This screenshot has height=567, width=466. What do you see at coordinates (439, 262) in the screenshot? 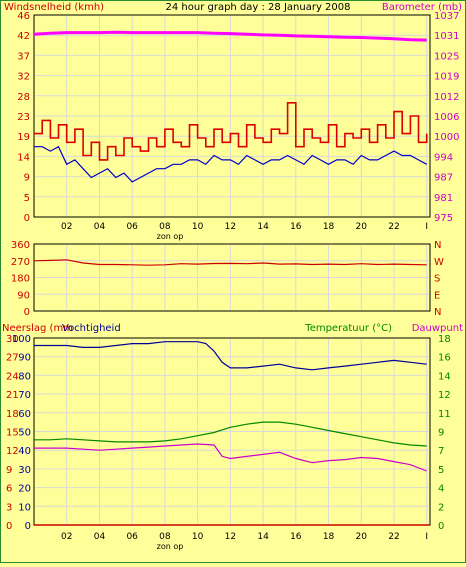
I see `direction-compass-tick-label: W` at bounding box center [439, 262].